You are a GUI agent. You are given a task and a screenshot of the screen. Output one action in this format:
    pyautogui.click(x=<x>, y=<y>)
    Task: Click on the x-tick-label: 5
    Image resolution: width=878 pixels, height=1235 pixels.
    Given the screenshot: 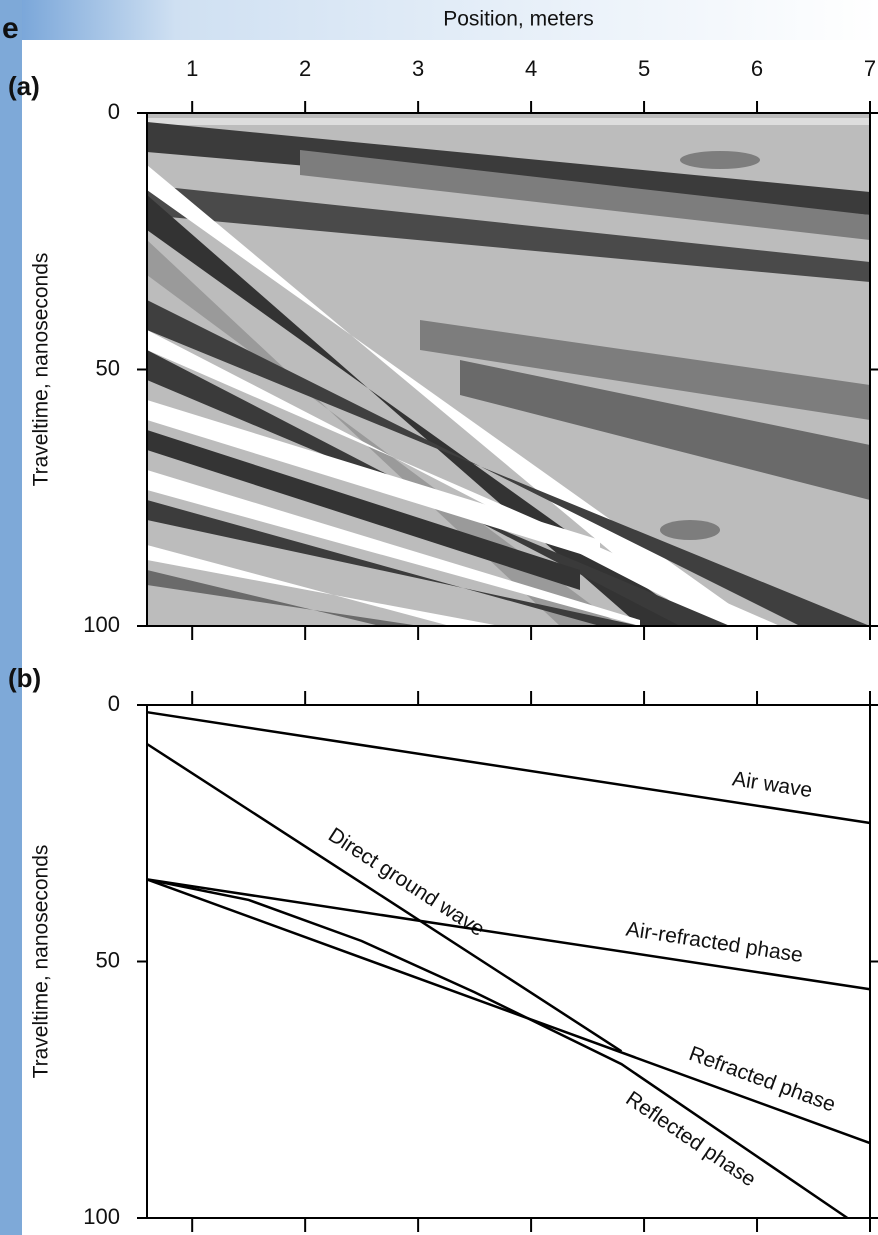 What is the action you would take?
    pyautogui.click(x=644, y=68)
    